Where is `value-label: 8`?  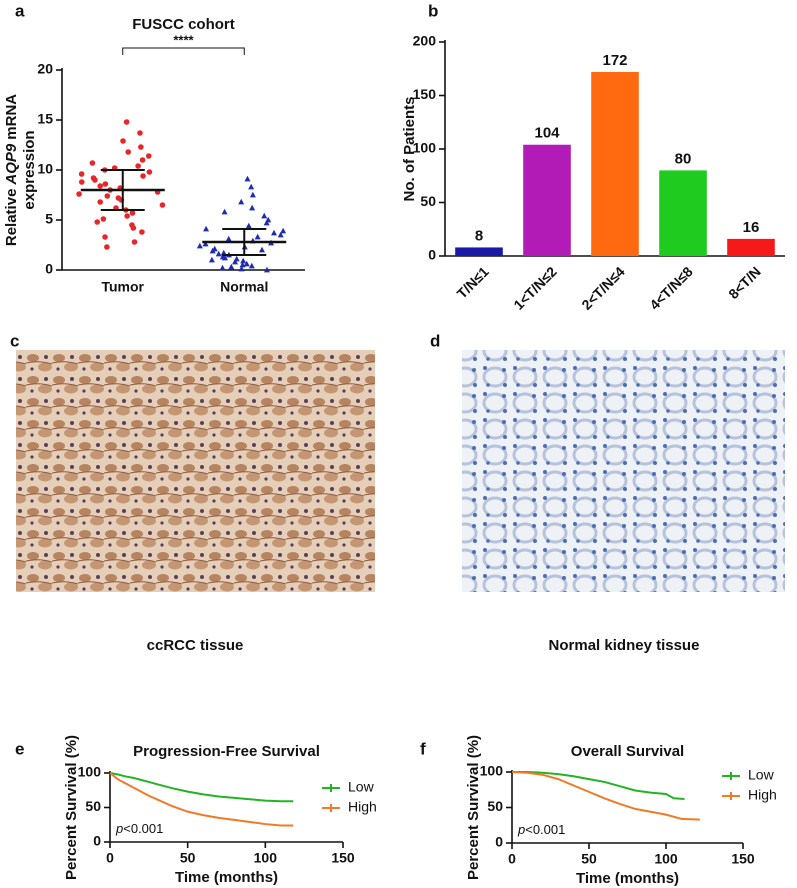 value-label: 8 is located at coordinates (479, 235).